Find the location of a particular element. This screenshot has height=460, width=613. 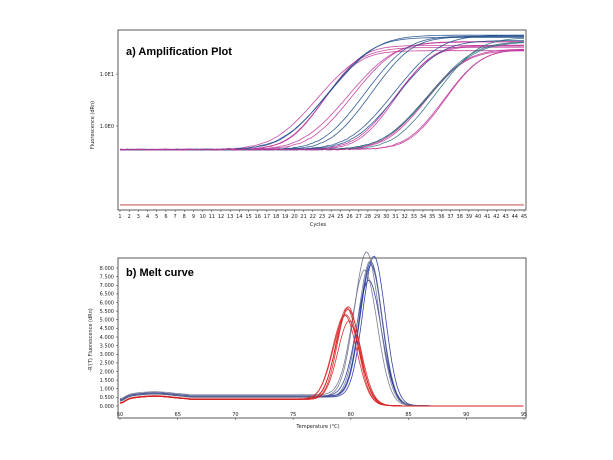

amplification-x-tick-label: 11 is located at coordinates (212, 217).